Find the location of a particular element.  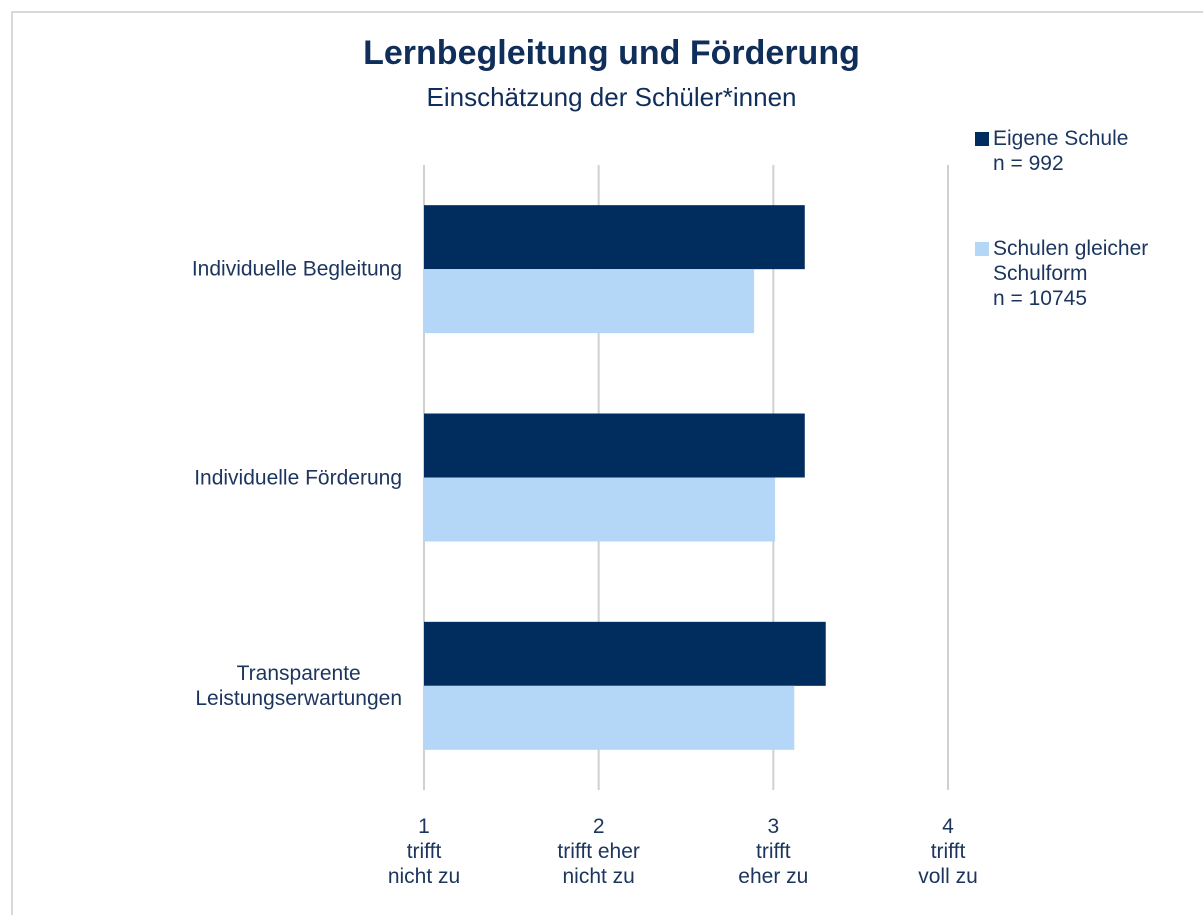

x-tick-label: 4 trifft voll zu is located at coordinates (948, 851).